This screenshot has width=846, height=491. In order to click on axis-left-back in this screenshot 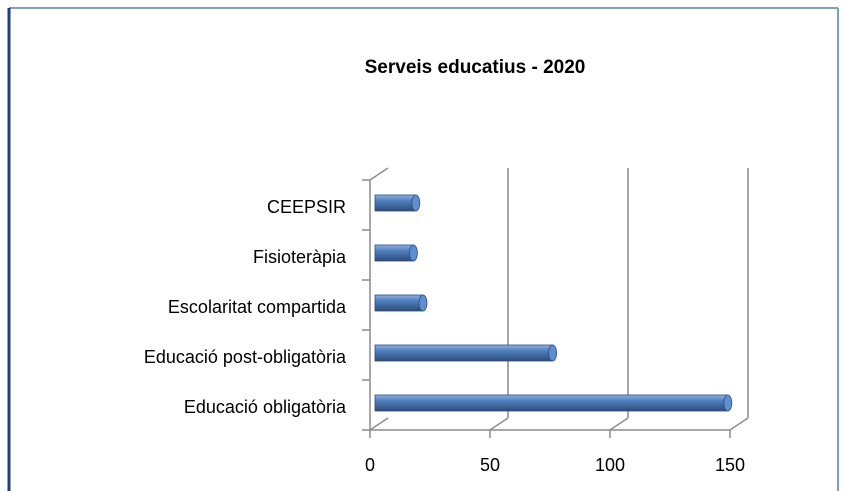, I will do `click(379, 174)`.